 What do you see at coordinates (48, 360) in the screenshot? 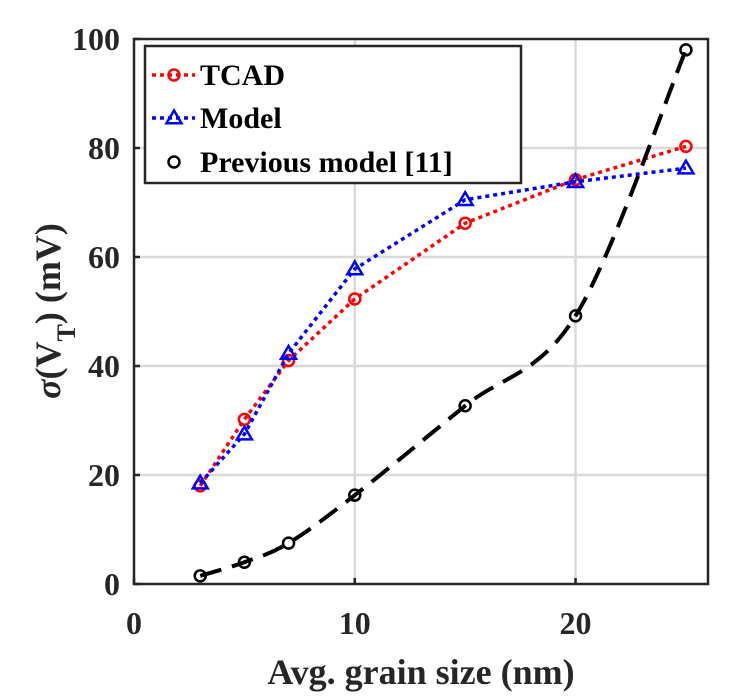
I see `y-axis-label-open: (V` at bounding box center [48, 360].